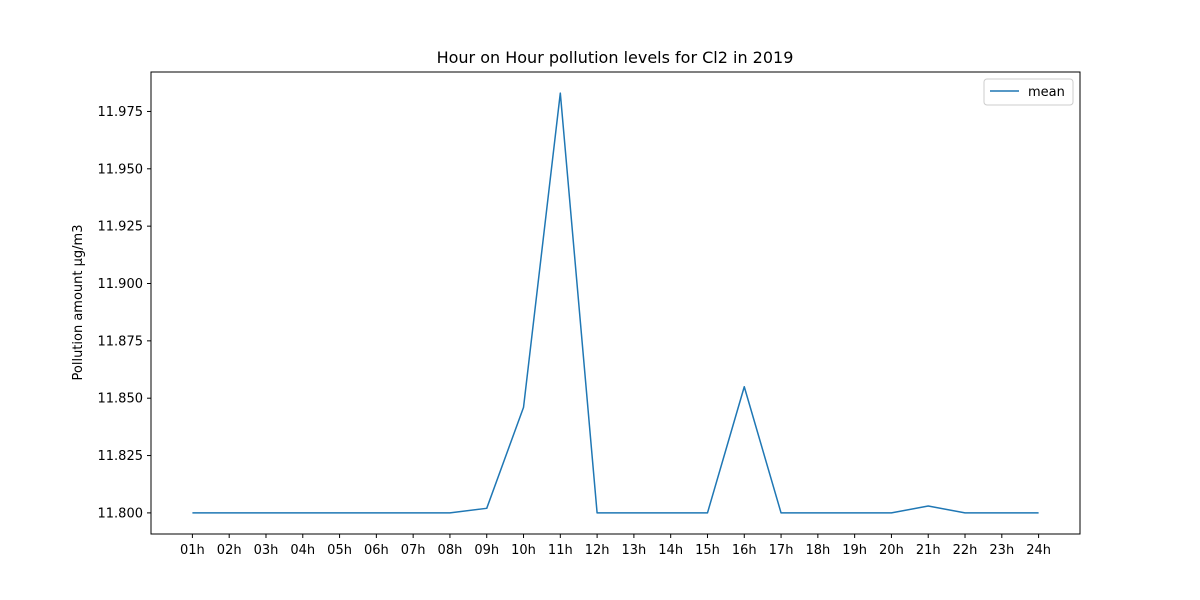  I want to click on y-tick-label: 11.825, so click(121, 456).